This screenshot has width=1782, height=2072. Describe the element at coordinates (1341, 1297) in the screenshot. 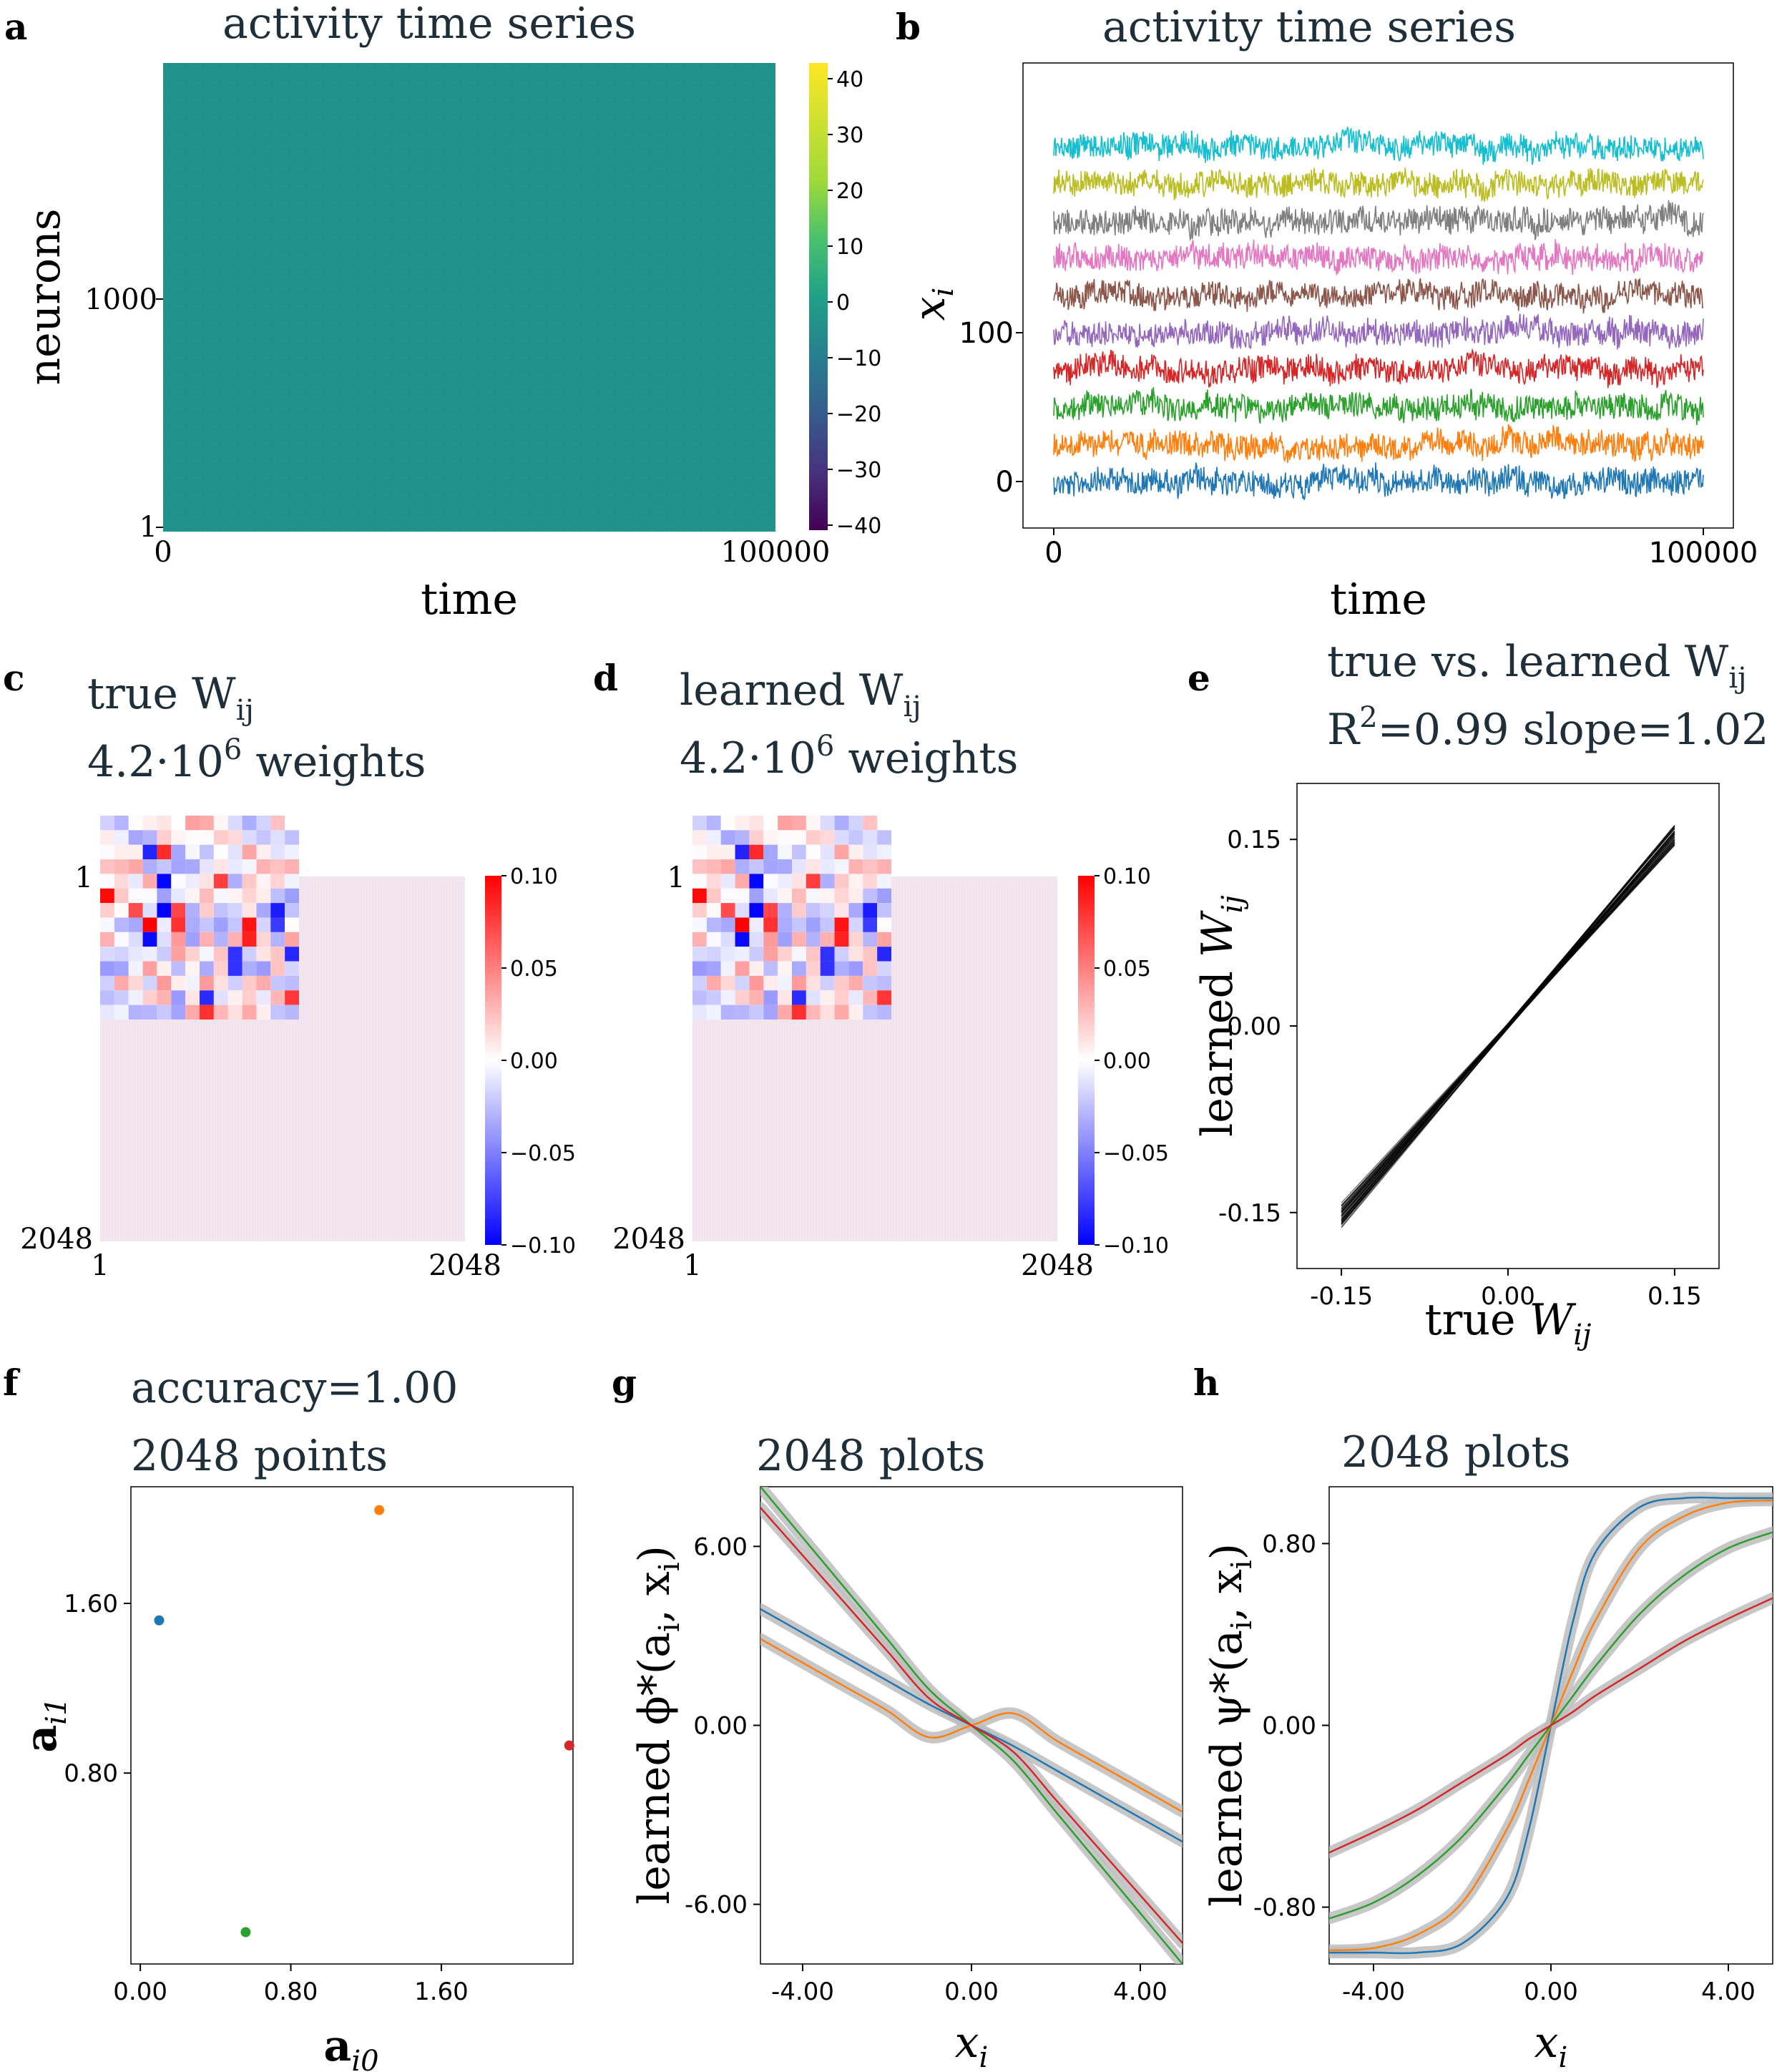

I see `panel-e-xtick: -0.15` at that location.